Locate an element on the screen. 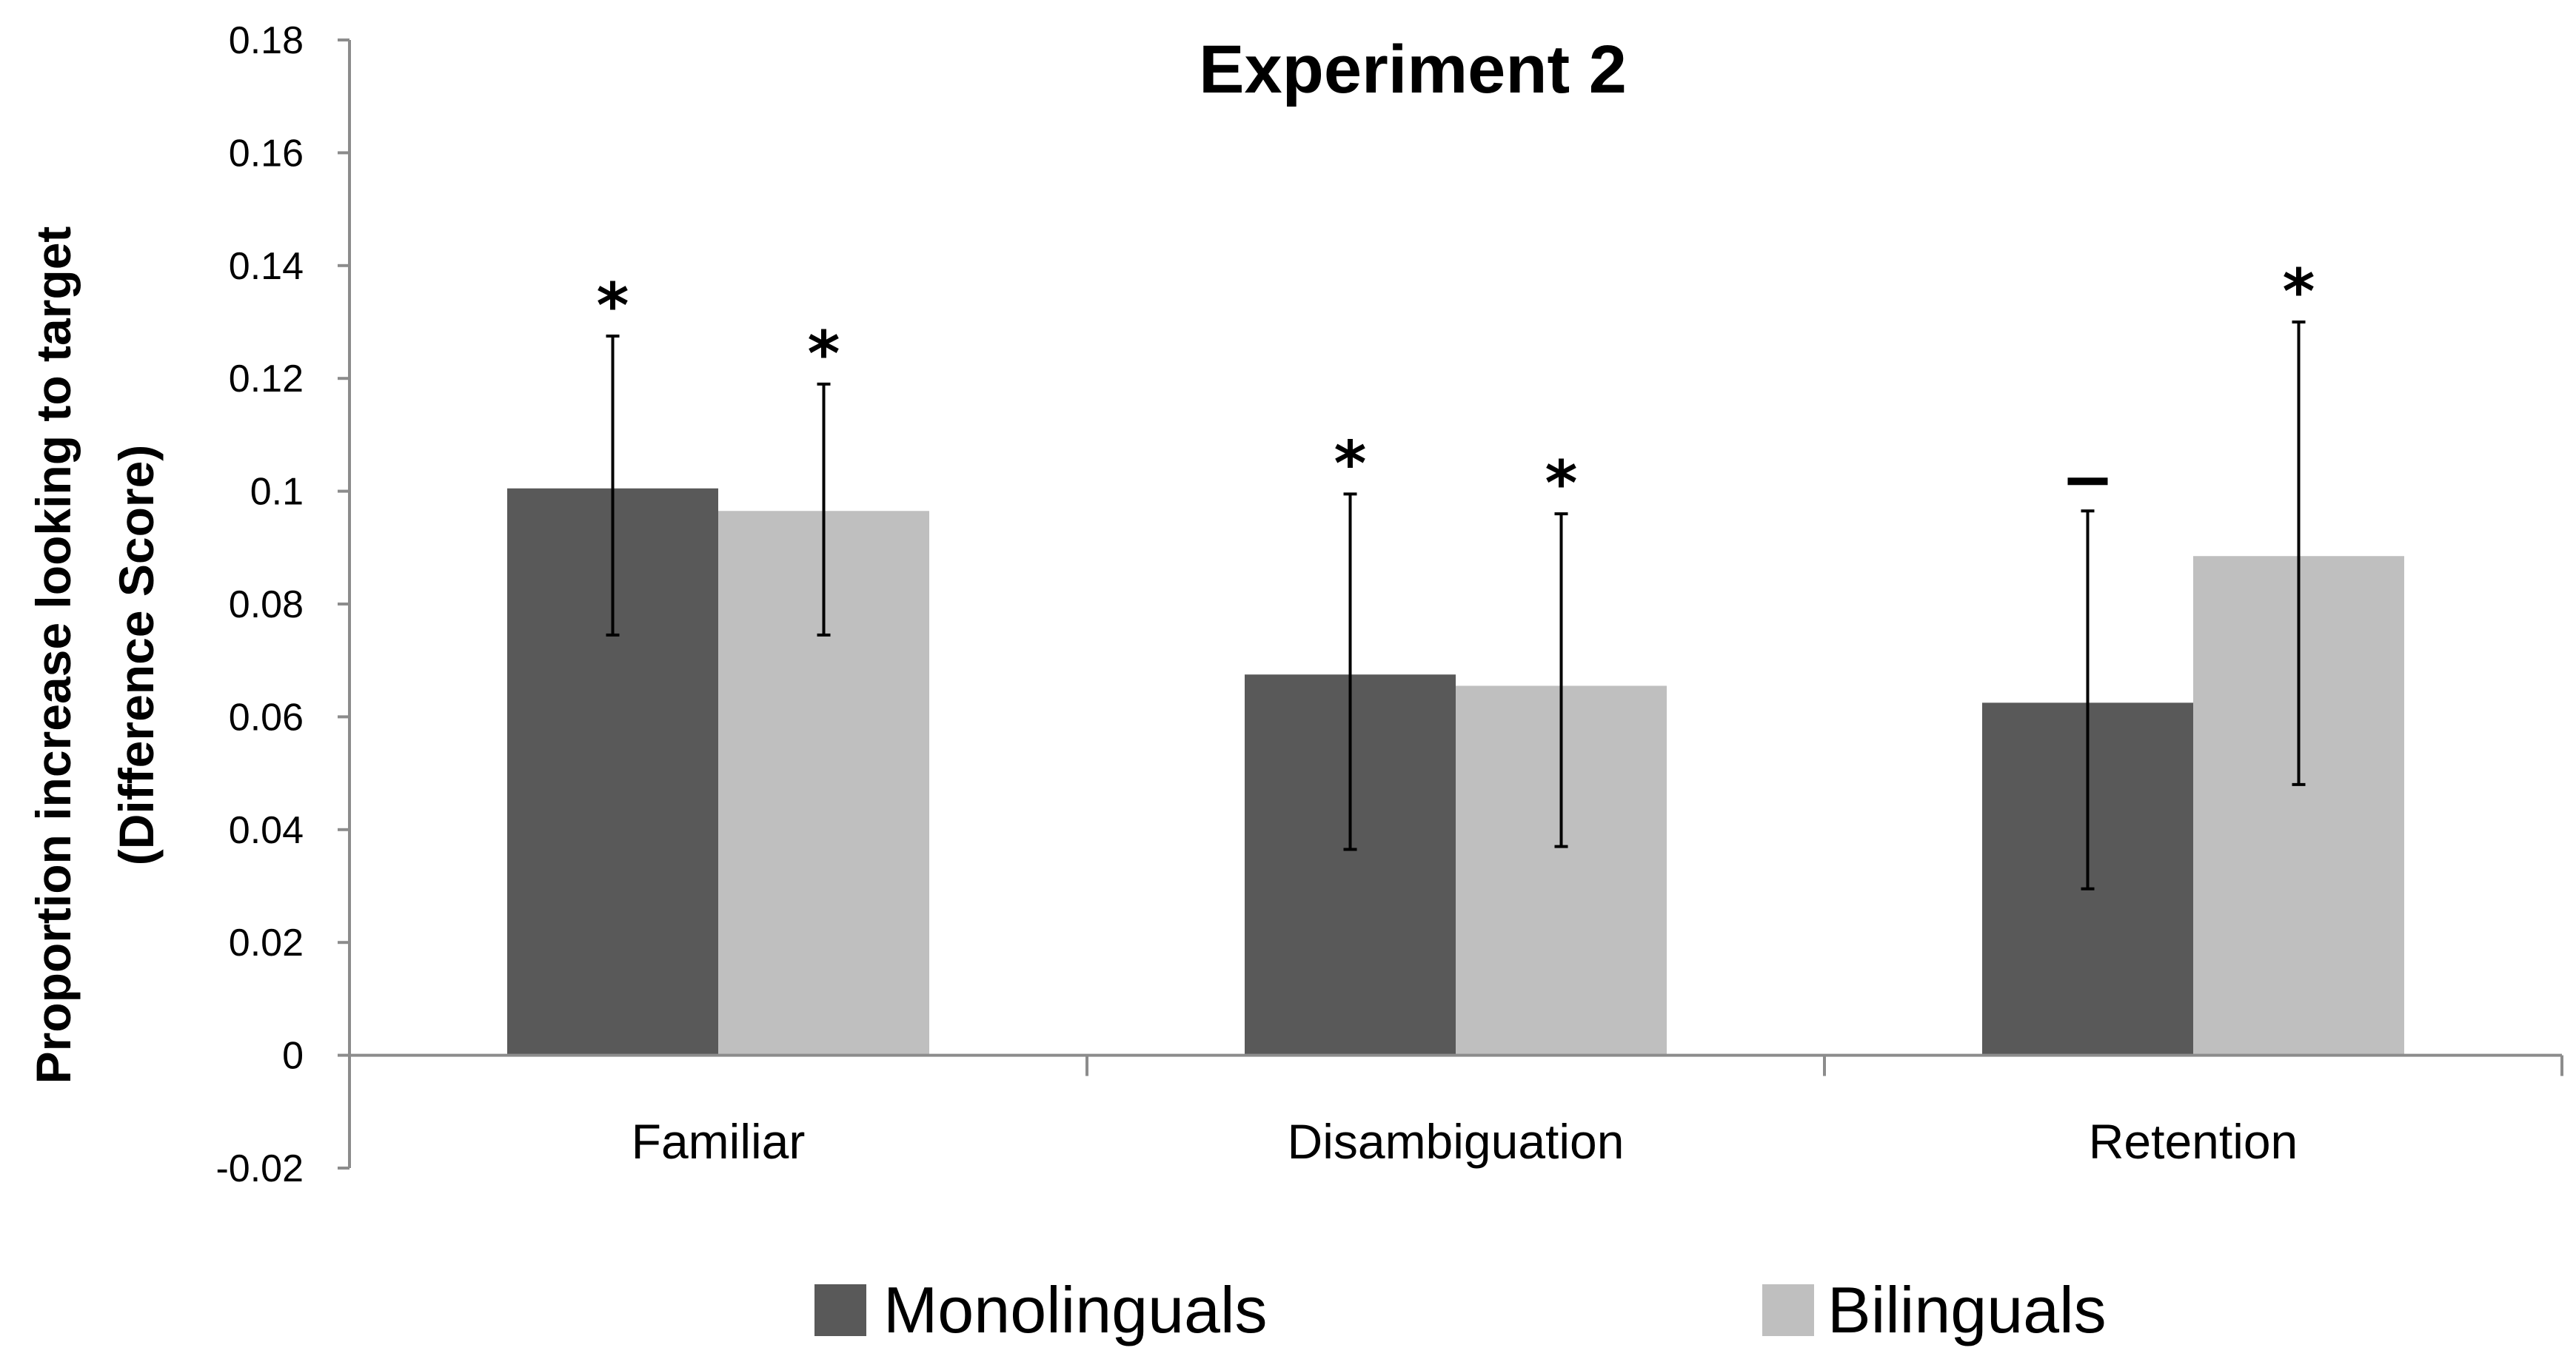 The width and height of the screenshot is (2576, 1362). y-tick-label: 0 is located at coordinates (293, 1056).